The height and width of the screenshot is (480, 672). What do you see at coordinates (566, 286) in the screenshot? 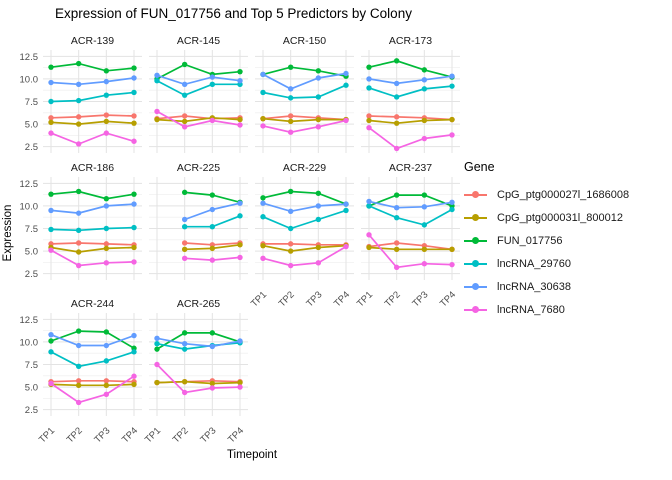
I see `legend-item: lncRNA_30638` at bounding box center [566, 286].